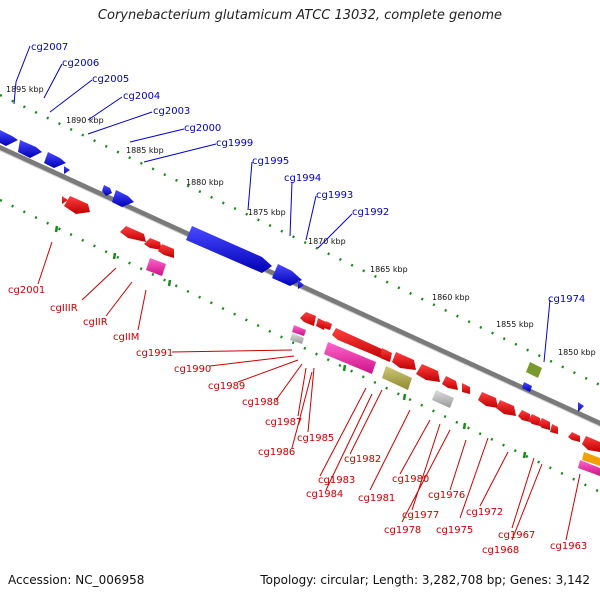  Describe the element at coordinates (397, 378) in the screenshot. I see `gene-olive` at that location.